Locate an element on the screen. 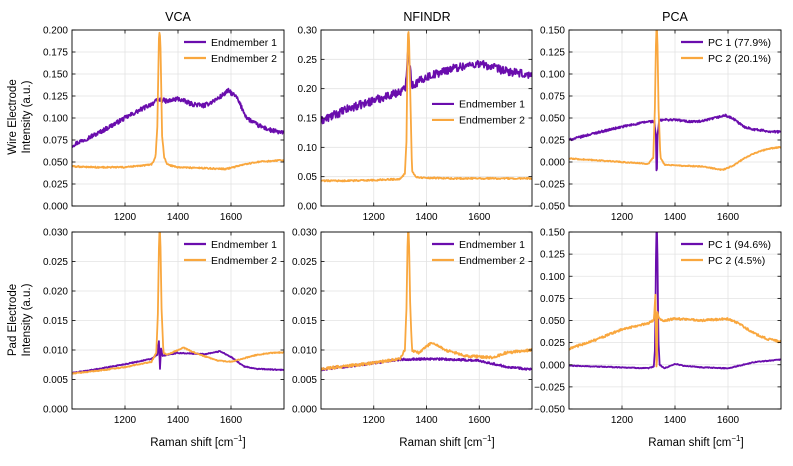 This screenshot has height=466, width=793. legend-label-2: PC 2 (4.5%) is located at coordinates (736, 261).